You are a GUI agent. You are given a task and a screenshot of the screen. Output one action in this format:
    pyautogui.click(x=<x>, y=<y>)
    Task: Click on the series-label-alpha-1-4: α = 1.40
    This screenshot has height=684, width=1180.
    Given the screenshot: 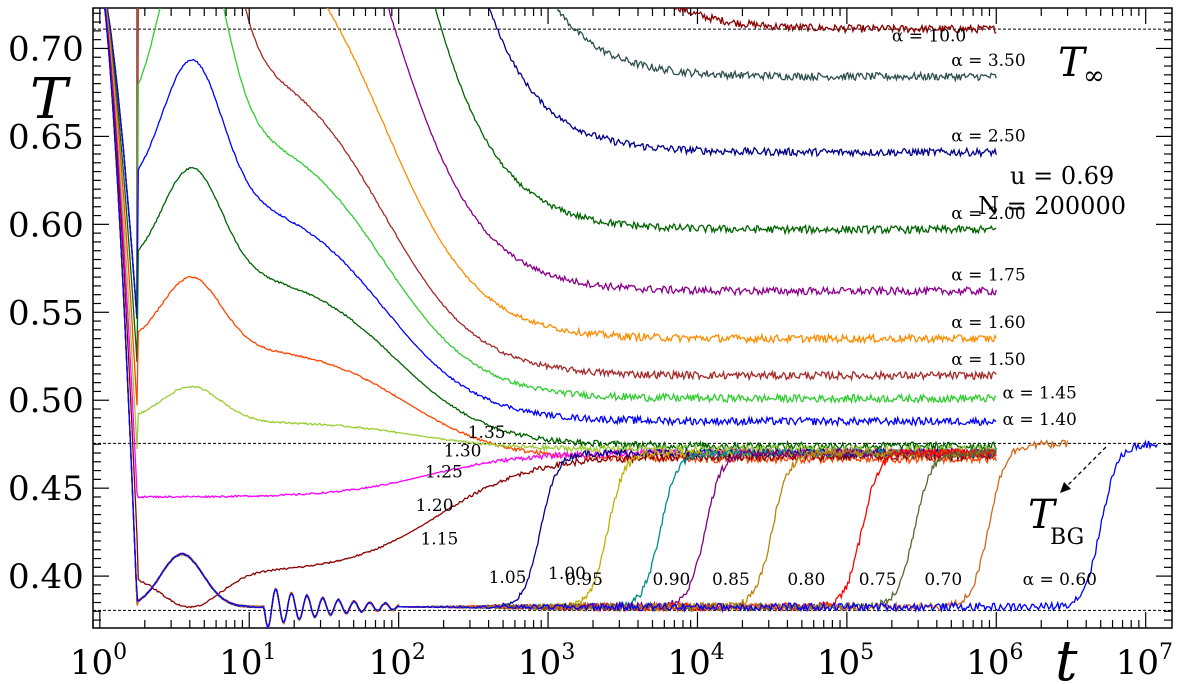 What is the action you would take?
    pyautogui.click(x=1039, y=420)
    